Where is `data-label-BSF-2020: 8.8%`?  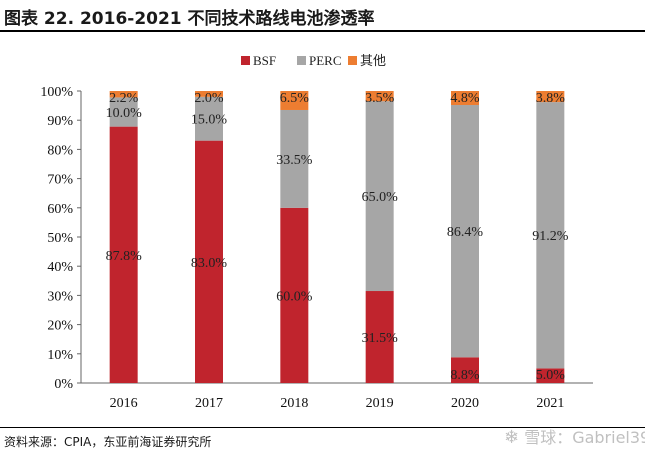 data-label-BSF-2020: 8.8% is located at coordinates (465, 375).